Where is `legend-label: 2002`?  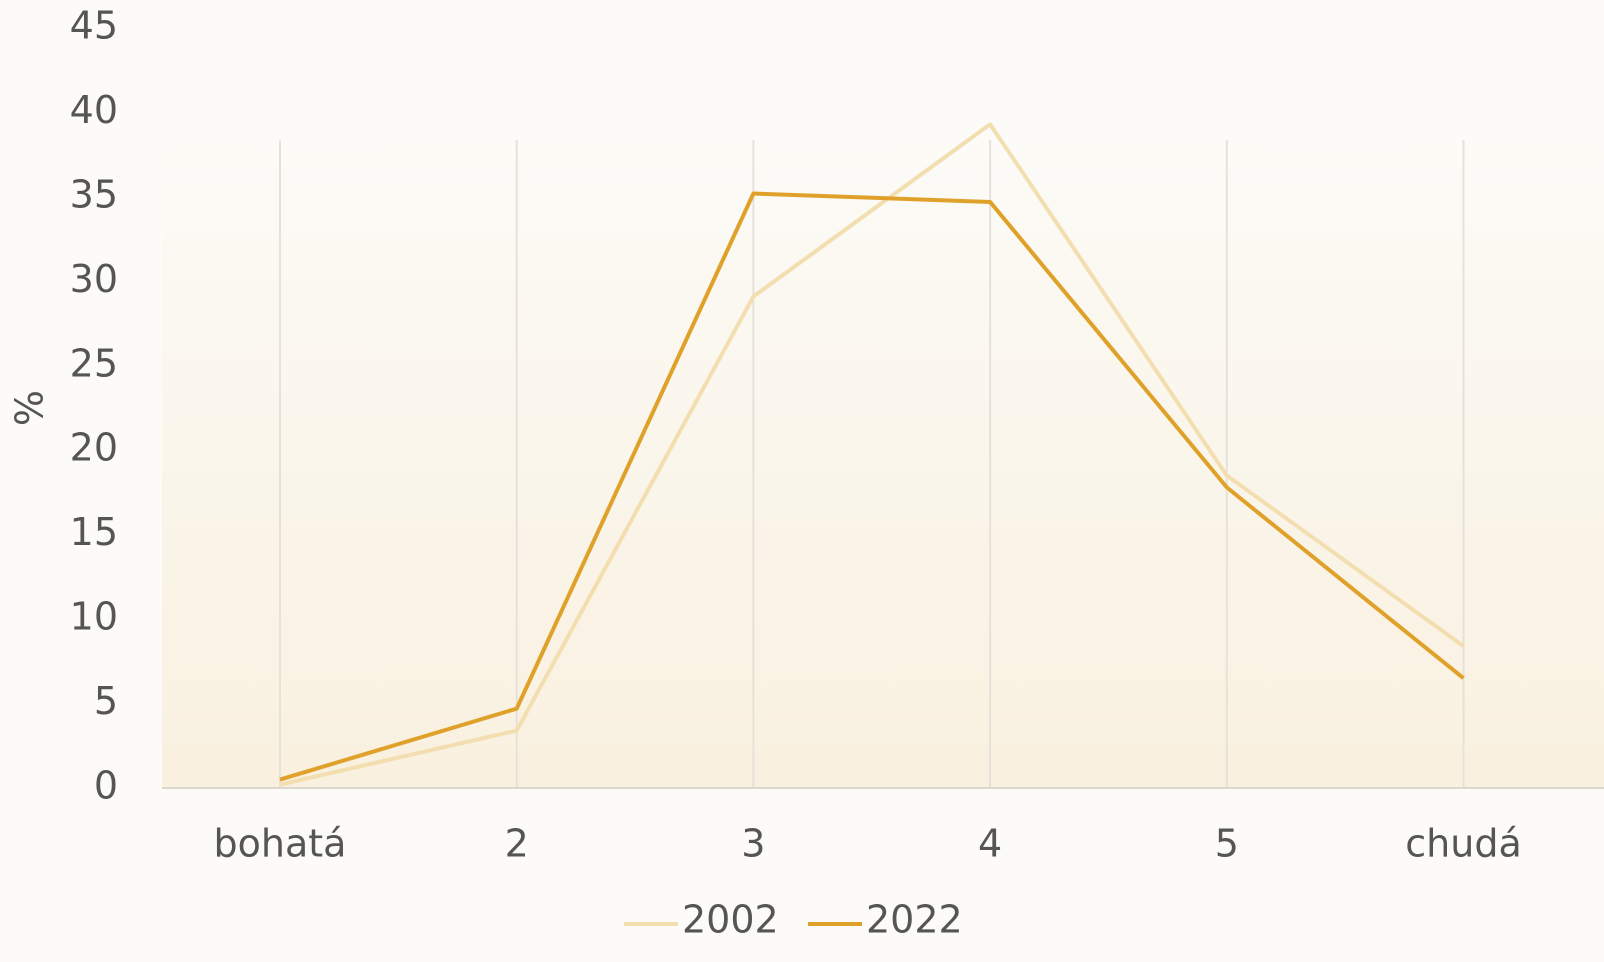 legend-label: 2002 is located at coordinates (730, 920).